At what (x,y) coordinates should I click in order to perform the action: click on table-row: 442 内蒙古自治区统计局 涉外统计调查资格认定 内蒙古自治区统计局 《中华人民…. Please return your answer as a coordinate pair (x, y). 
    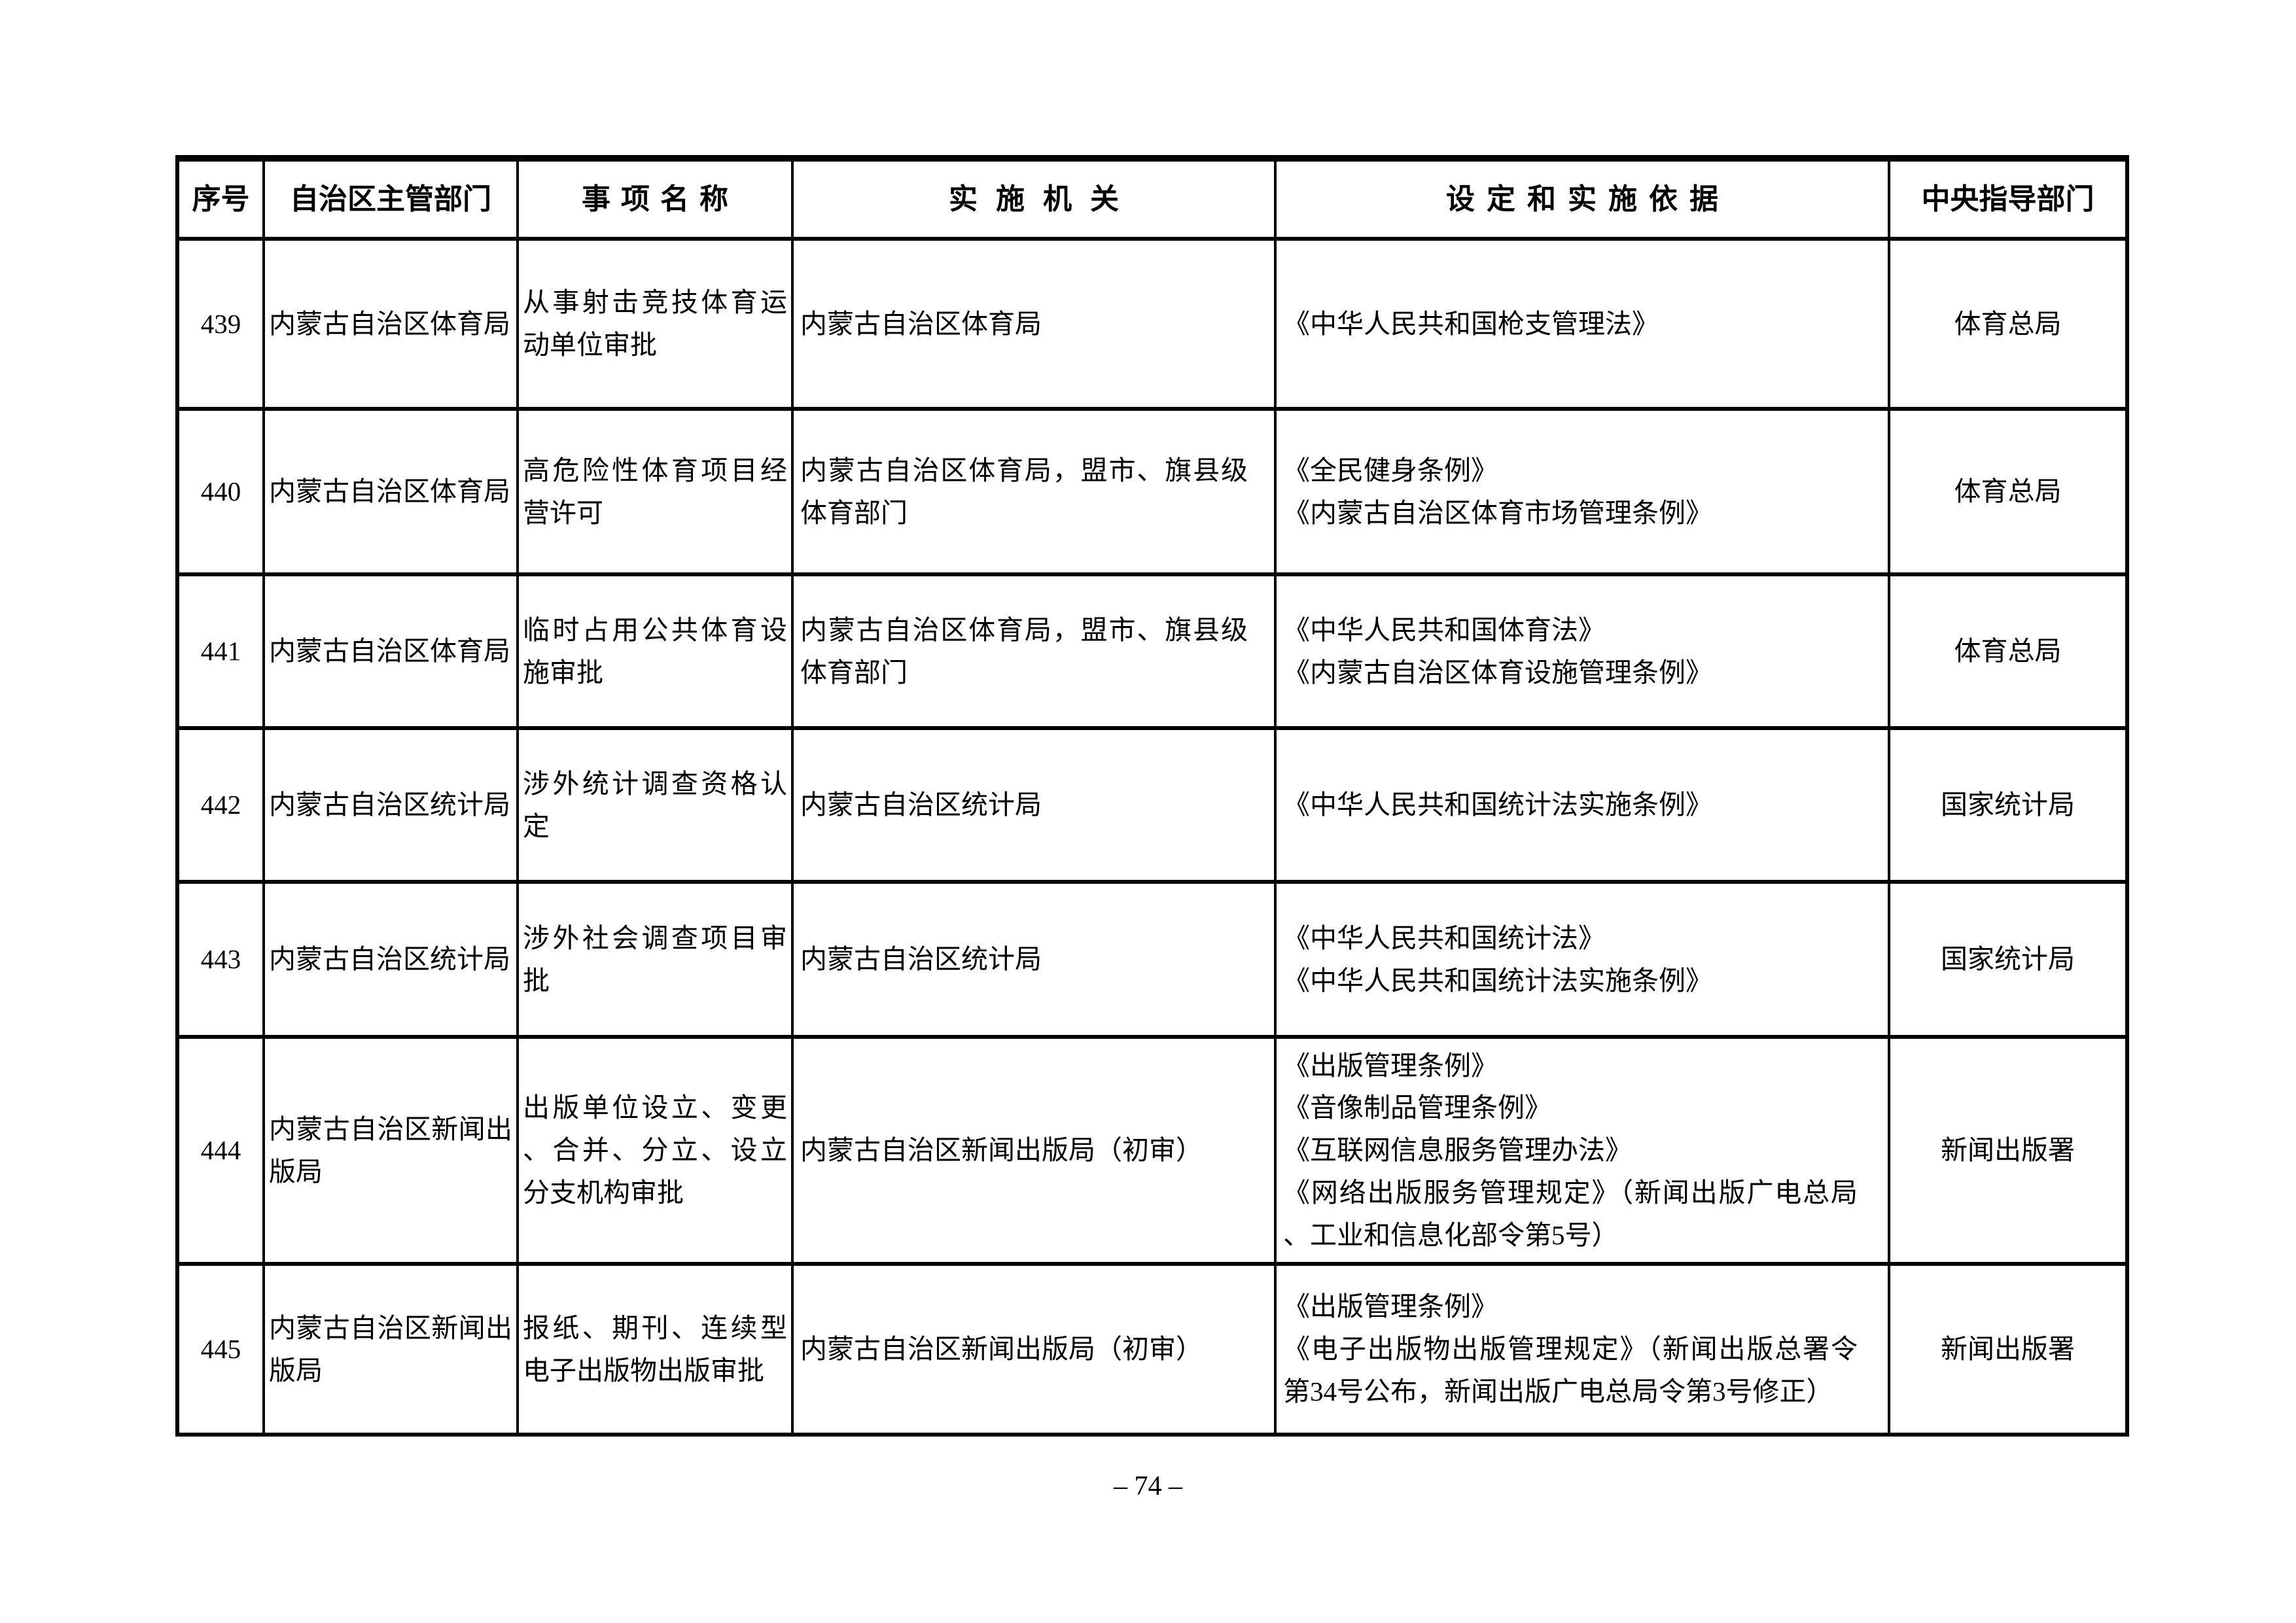
    Looking at the image, I should click on (1152, 805).